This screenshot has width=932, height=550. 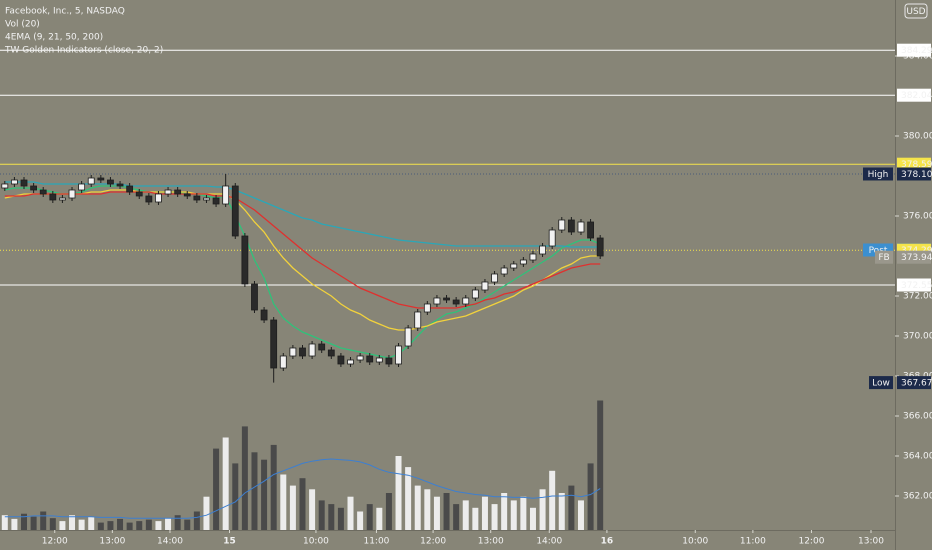 What do you see at coordinates (229, 542) in the screenshot?
I see `x-tick-label: 15` at bounding box center [229, 542].